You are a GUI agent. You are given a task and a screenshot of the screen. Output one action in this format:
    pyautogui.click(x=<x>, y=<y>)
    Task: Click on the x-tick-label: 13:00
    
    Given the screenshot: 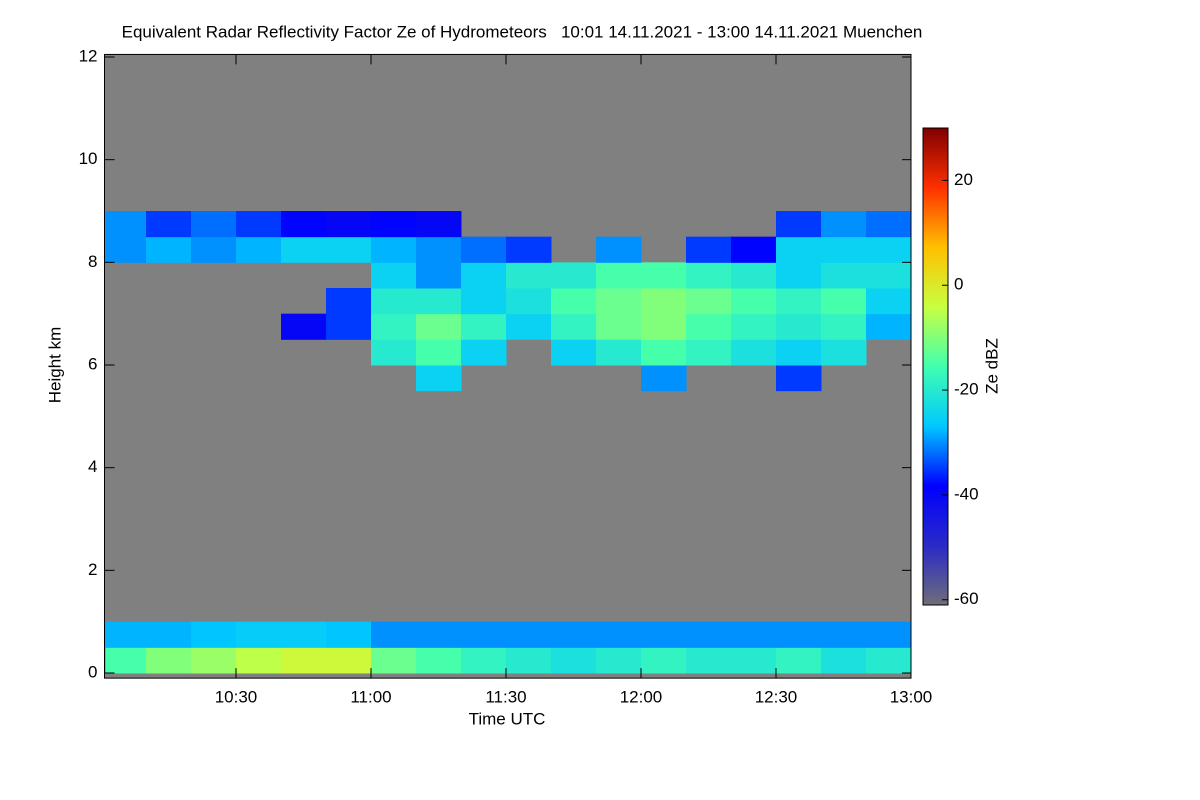 What is the action you would take?
    pyautogui.click(x=911, y=697)
    